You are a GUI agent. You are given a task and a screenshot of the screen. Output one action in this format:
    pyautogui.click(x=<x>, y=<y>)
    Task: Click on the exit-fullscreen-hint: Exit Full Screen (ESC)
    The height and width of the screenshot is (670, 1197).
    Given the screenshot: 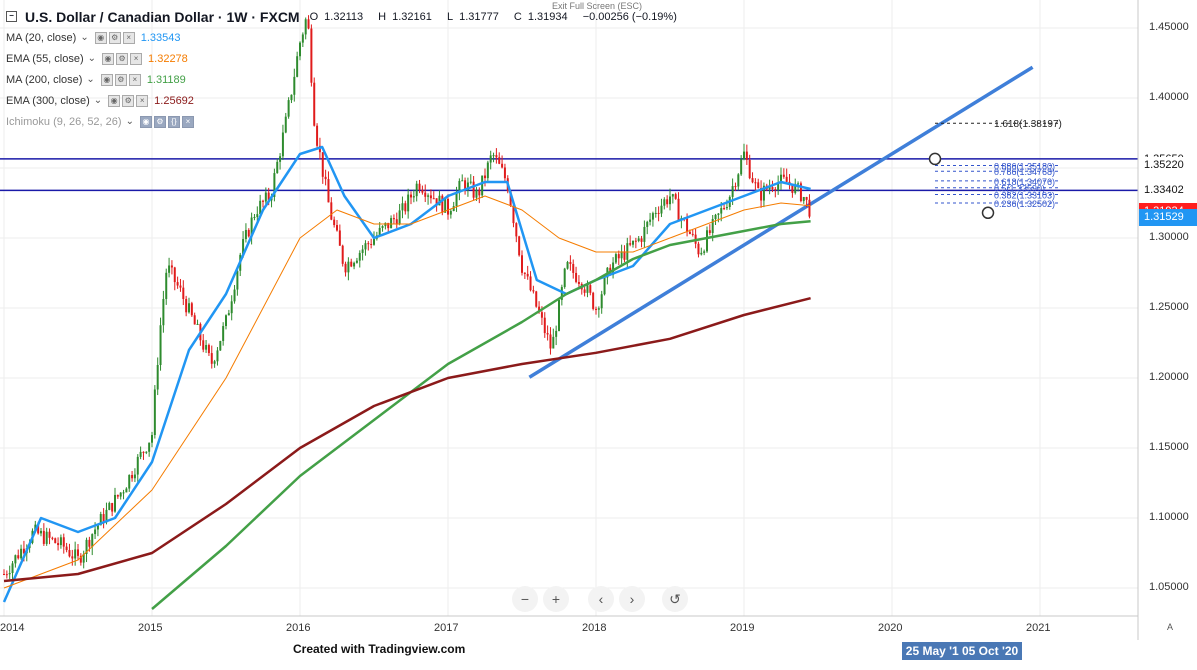 What is the action you would take?
    pyautogui.click(x=597, y=6)
    